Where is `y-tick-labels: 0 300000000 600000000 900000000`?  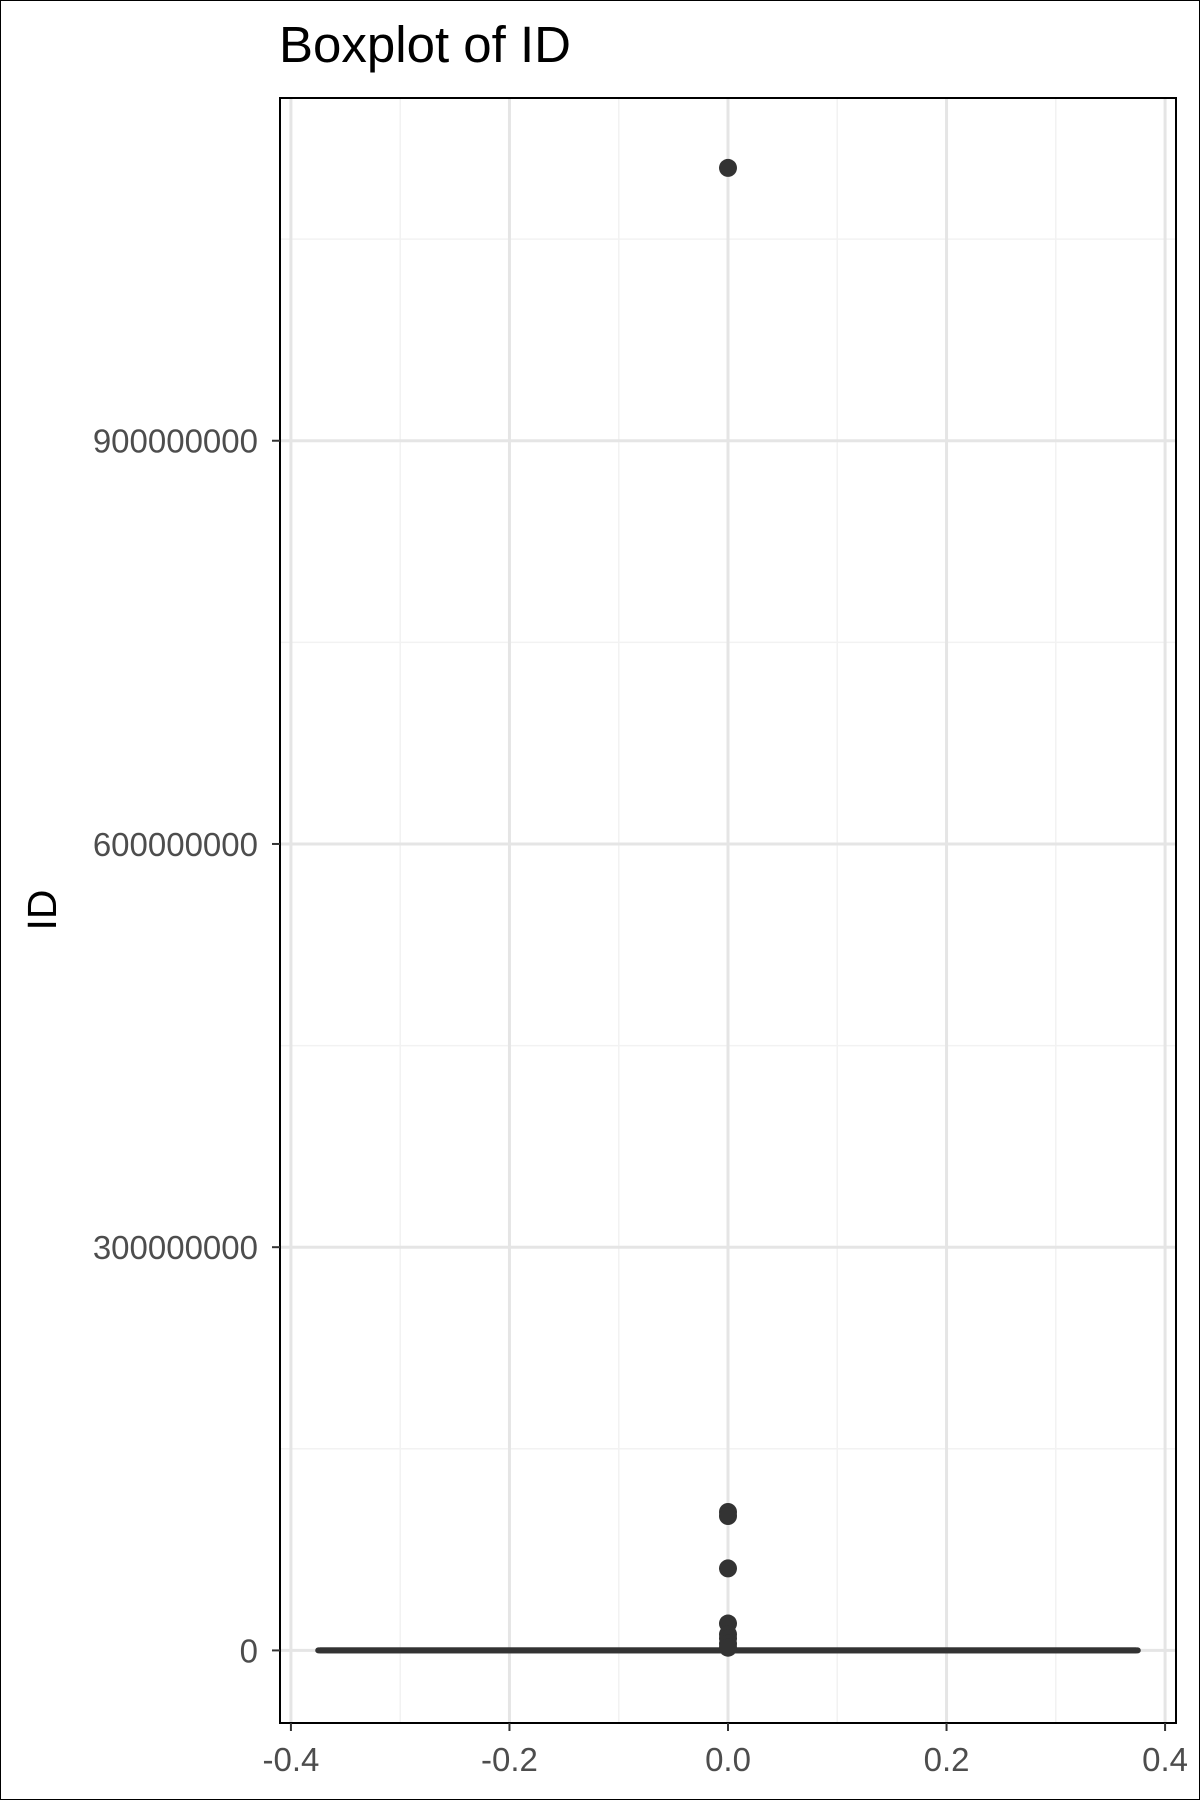 y-tick-labels: 0 300000000 600000000 900000000 is located at coordinates (175, 1046).